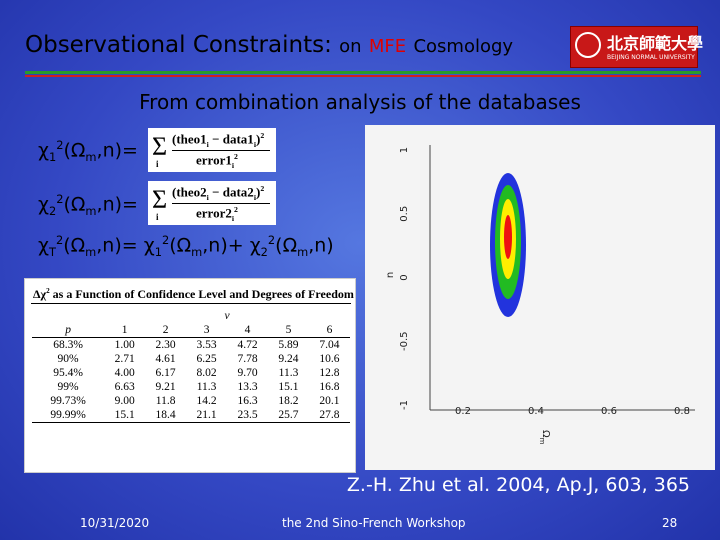  What do you see at coordinates (231, 192) in the screenshot?
I see `t: − data2` at bounding box center [231, 192].